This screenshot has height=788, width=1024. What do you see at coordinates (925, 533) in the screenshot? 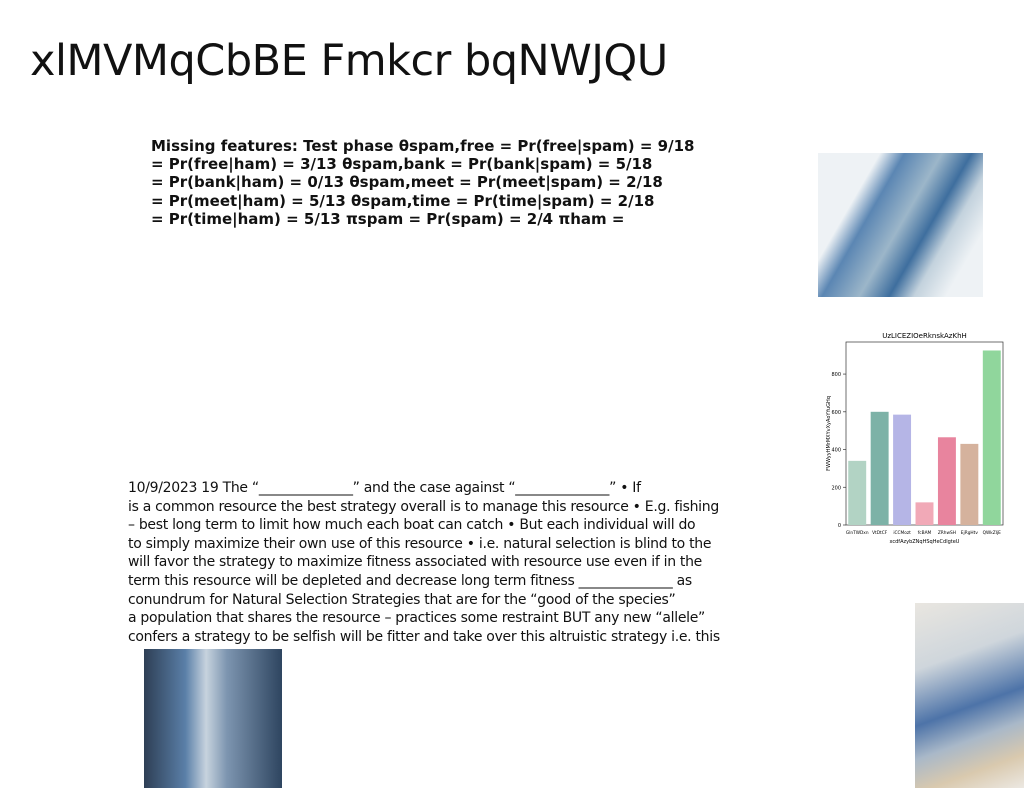
I see `x-tick-label: fcBAM` at bounding box center [925, 533].